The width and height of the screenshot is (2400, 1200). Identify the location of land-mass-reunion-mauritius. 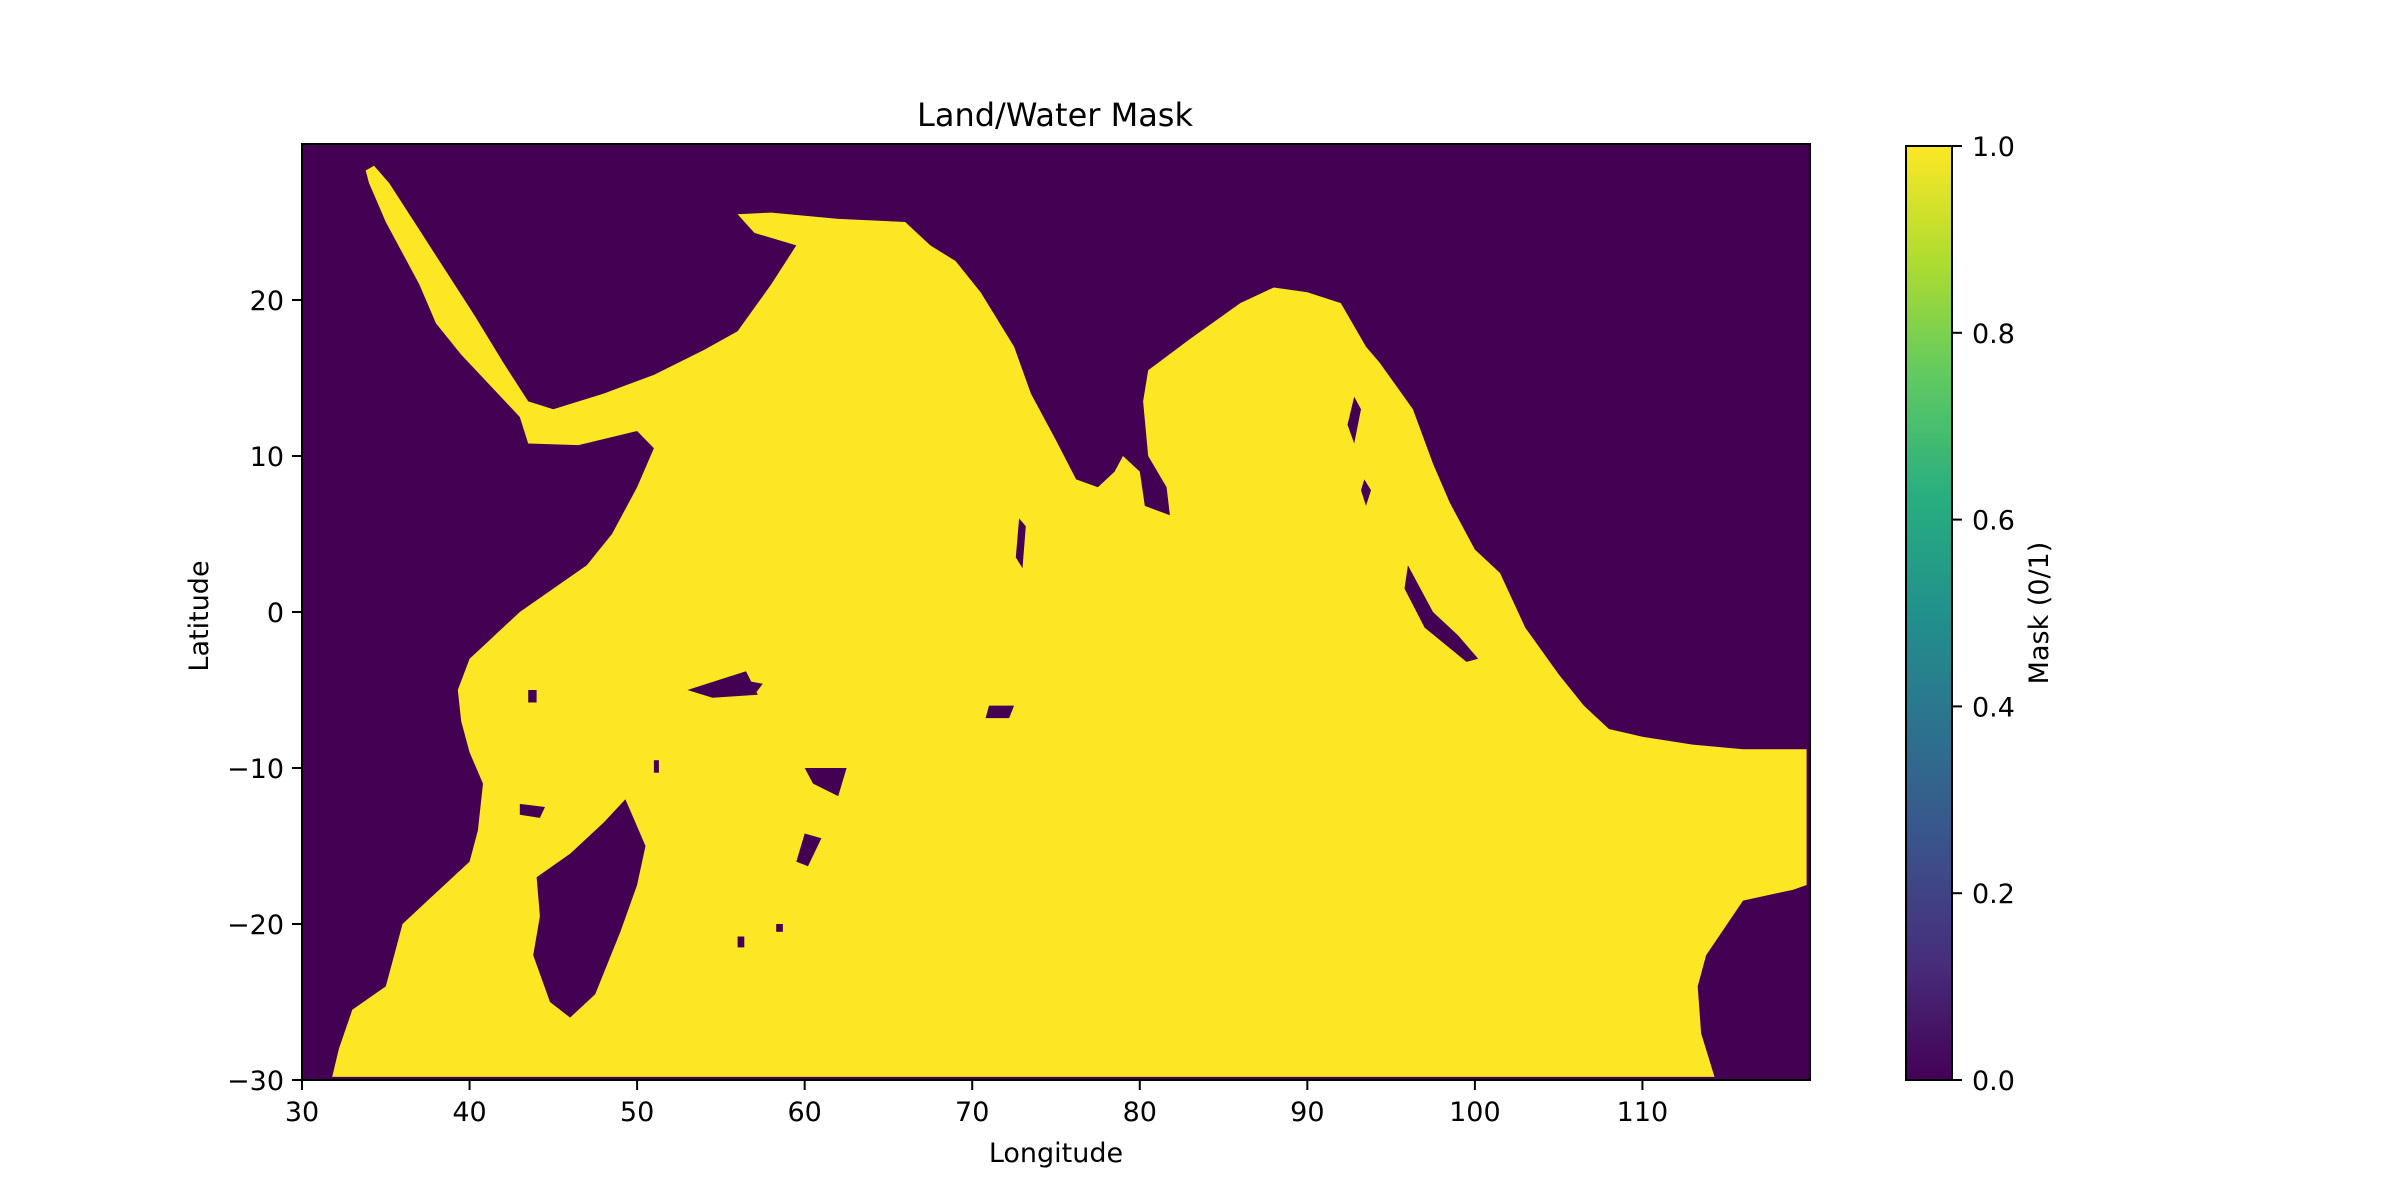
(809, 850).